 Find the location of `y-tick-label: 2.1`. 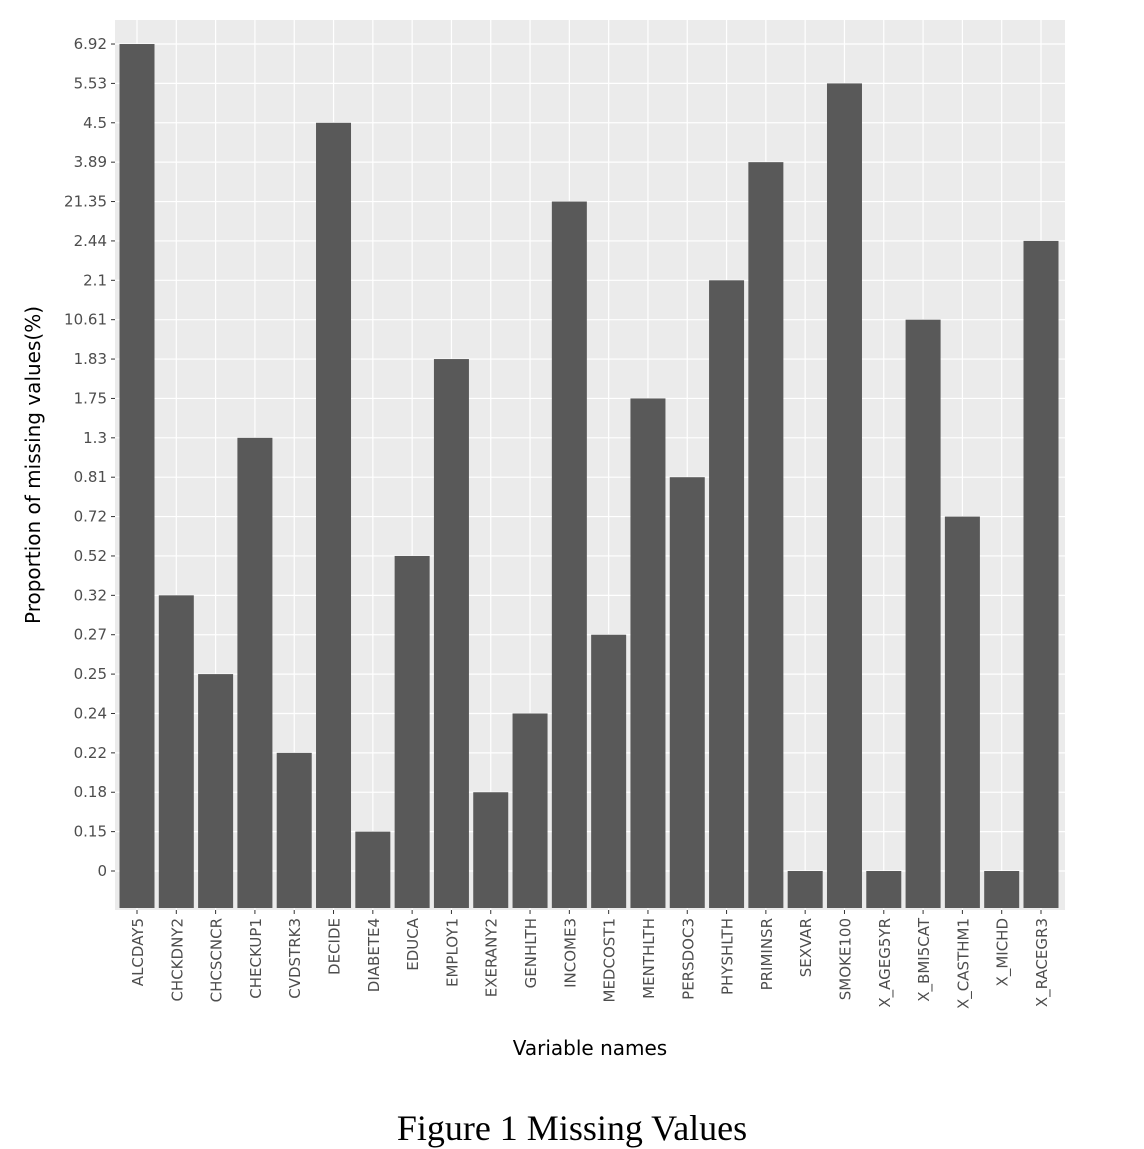

y-tick-label: 2.1 is located at coordinates (95, 280).